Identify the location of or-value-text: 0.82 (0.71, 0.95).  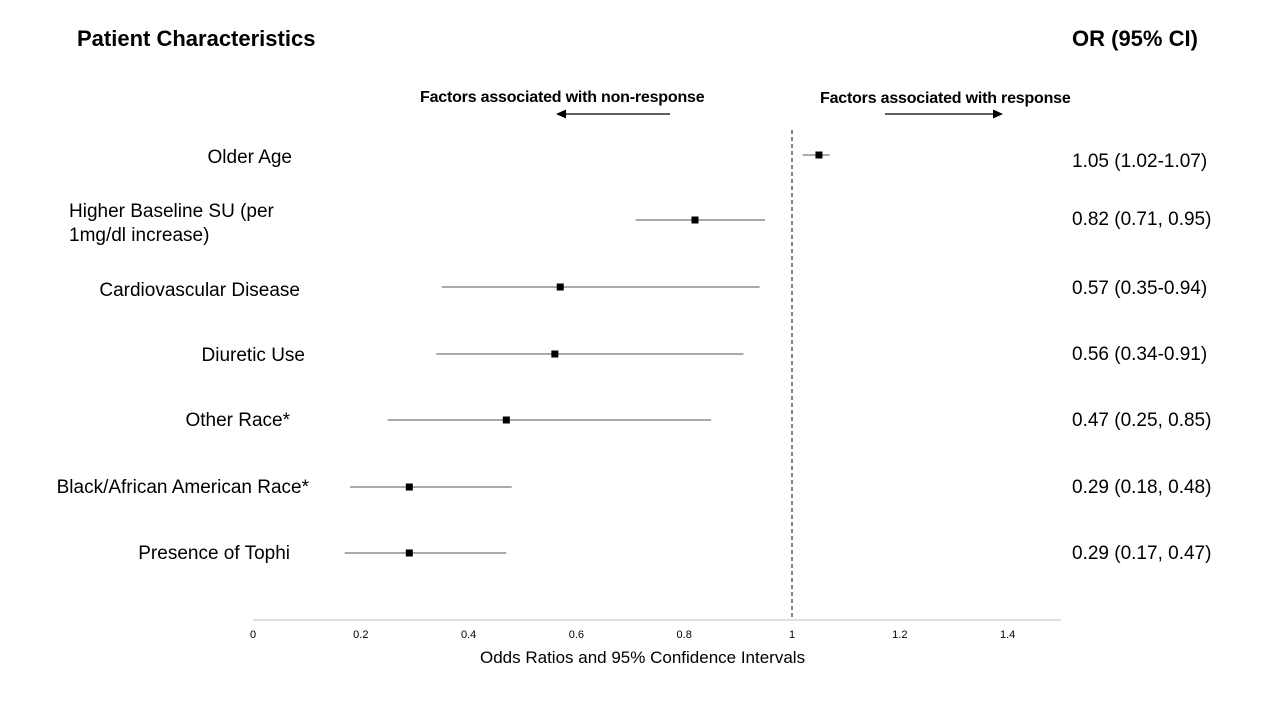
(1142, 219).